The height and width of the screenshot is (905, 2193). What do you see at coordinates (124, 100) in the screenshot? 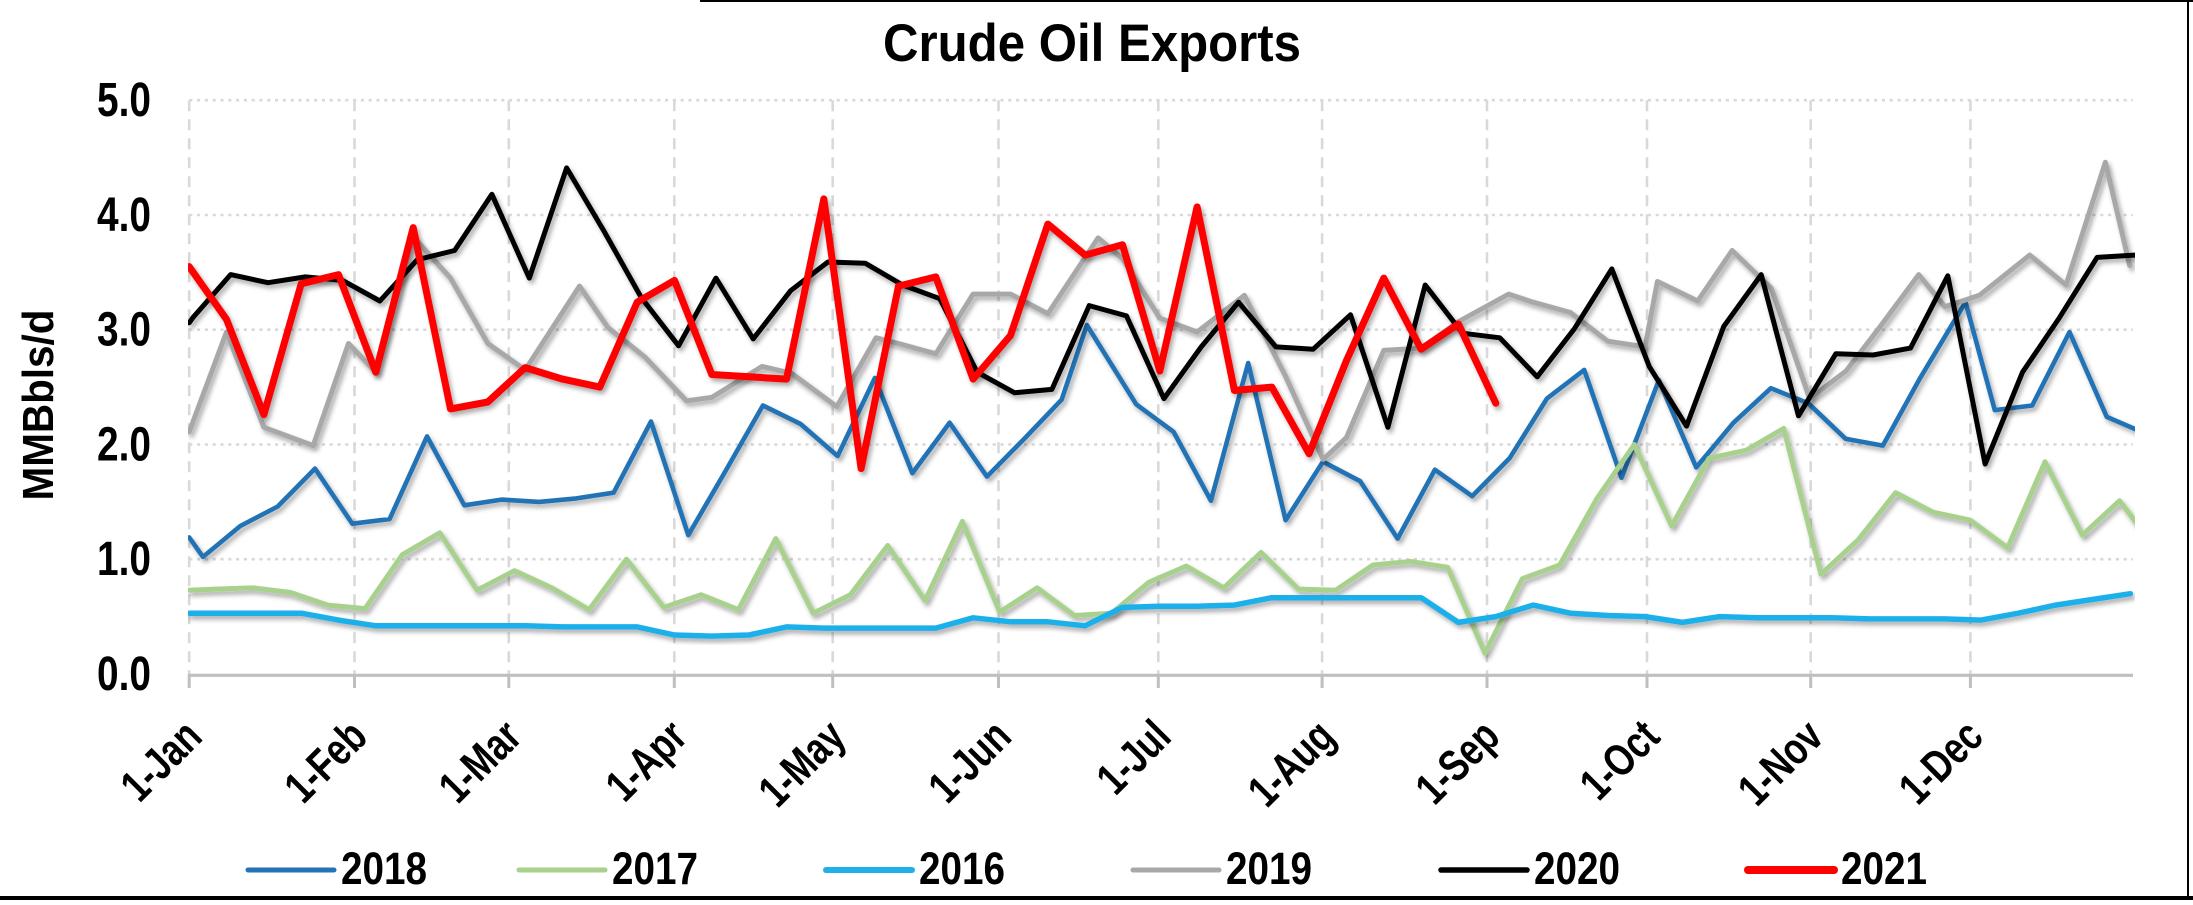
I see `svg-text: 5.0` at bounding box center [124, 100].